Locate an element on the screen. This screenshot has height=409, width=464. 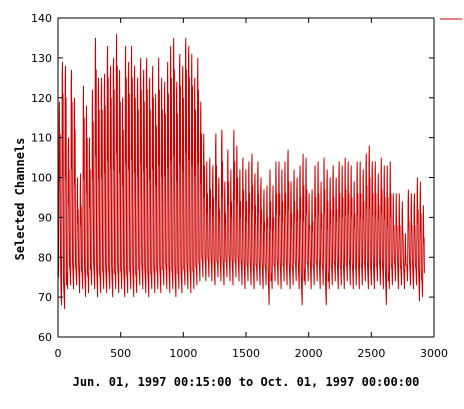
y-tick-label-110: 110 is located at coordinates (41, 138).